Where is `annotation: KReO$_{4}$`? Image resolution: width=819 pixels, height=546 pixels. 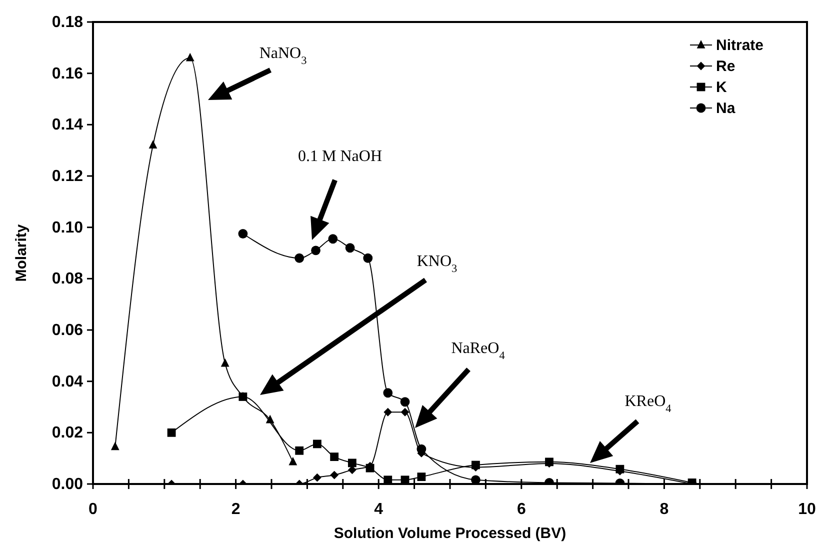
annotation: KReO$_{4}$ is located at coordinates (648, 404).